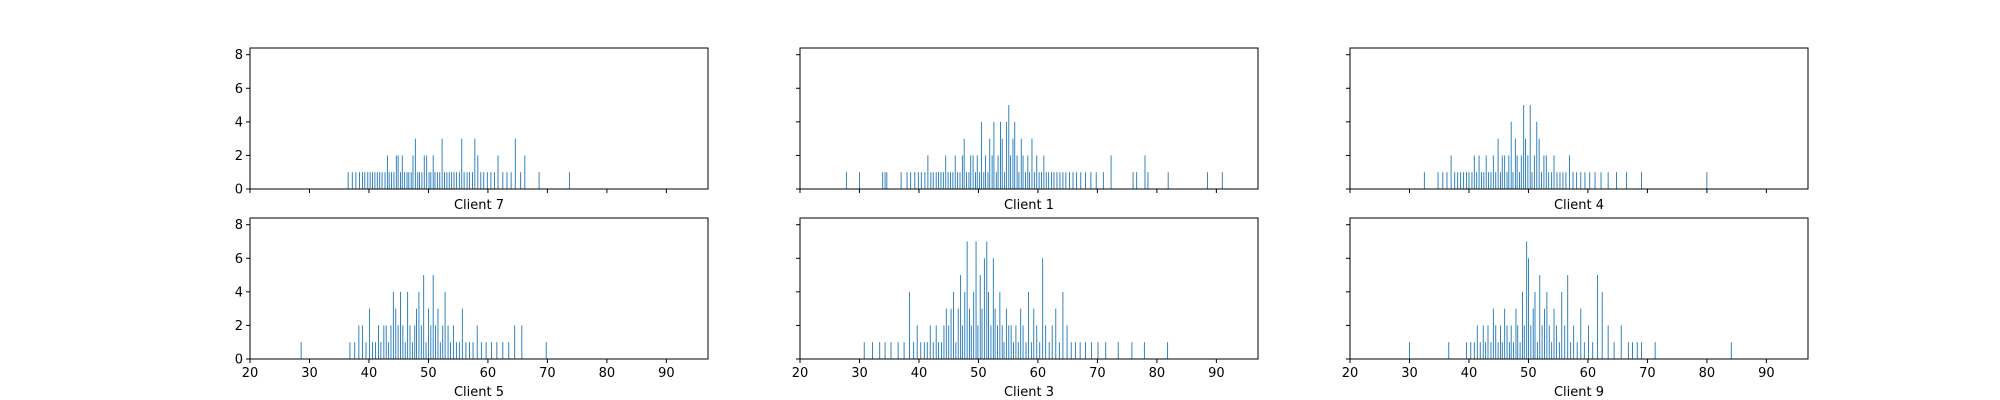  I want to click on subplot-client-4: 20 30 40 50 60 70 80 90 0 2 4 6 8 Client 5, so click(472, 308).